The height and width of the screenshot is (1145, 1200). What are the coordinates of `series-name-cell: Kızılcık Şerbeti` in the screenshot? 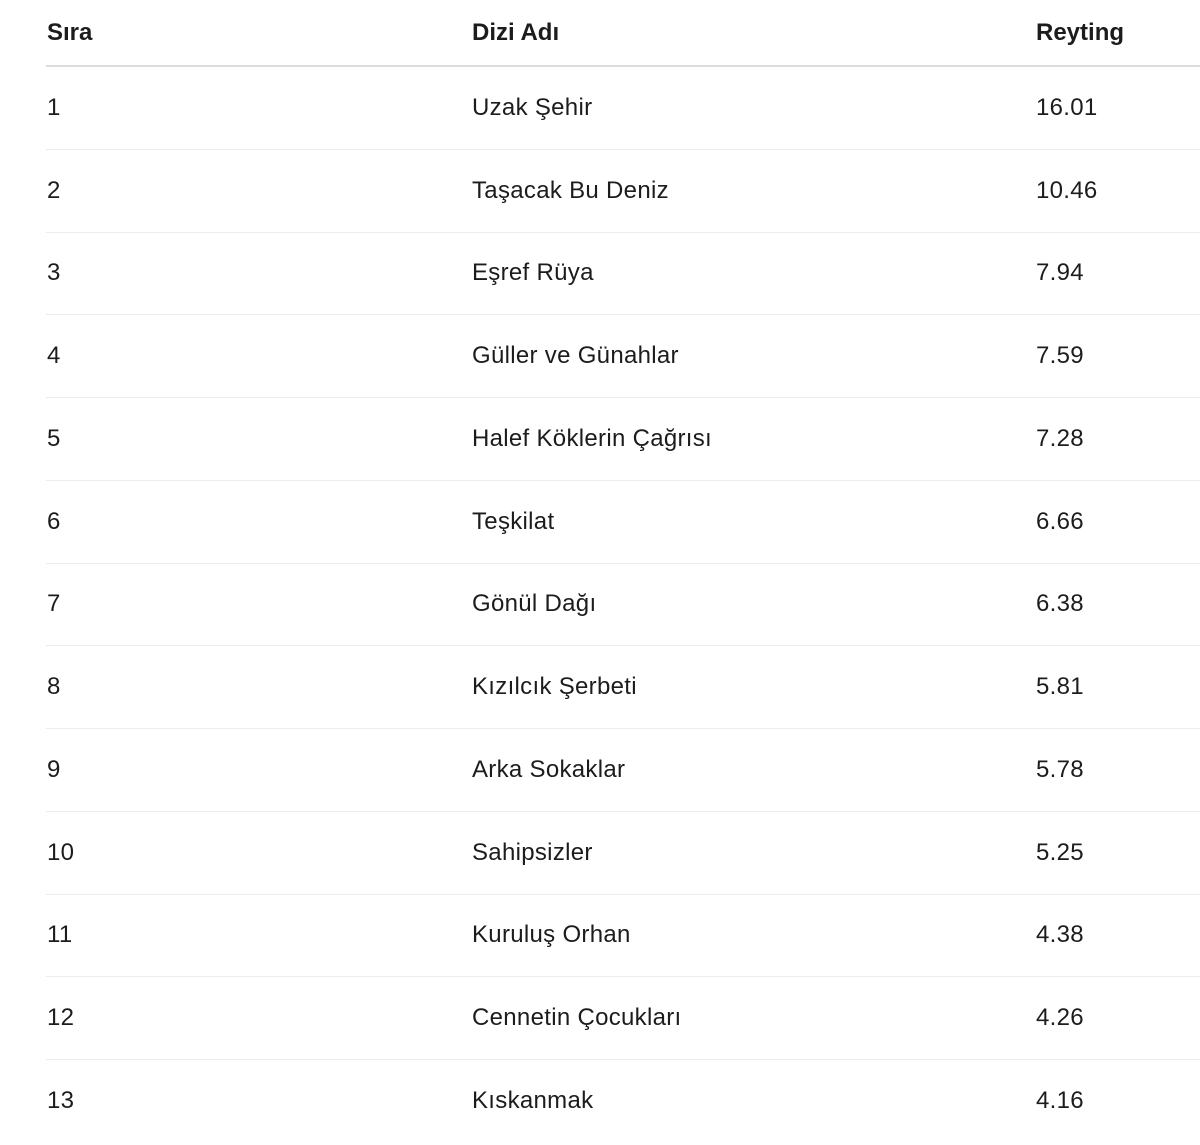 It's located at (753, 687).